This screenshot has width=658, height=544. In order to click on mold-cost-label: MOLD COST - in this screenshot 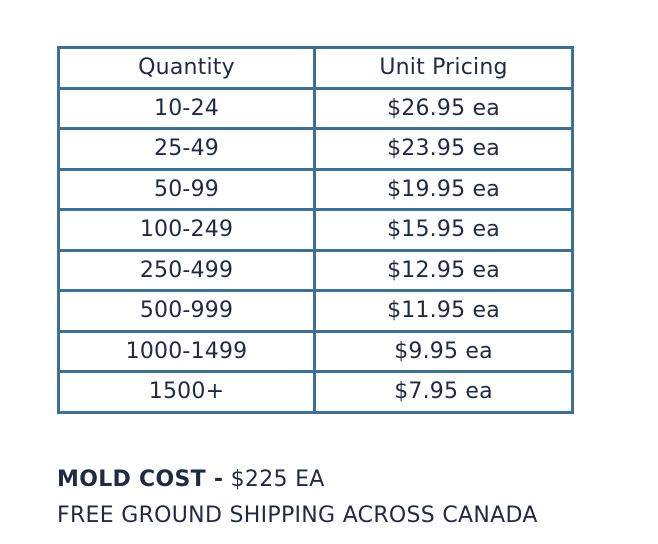, I will do `click(140, 479)`.